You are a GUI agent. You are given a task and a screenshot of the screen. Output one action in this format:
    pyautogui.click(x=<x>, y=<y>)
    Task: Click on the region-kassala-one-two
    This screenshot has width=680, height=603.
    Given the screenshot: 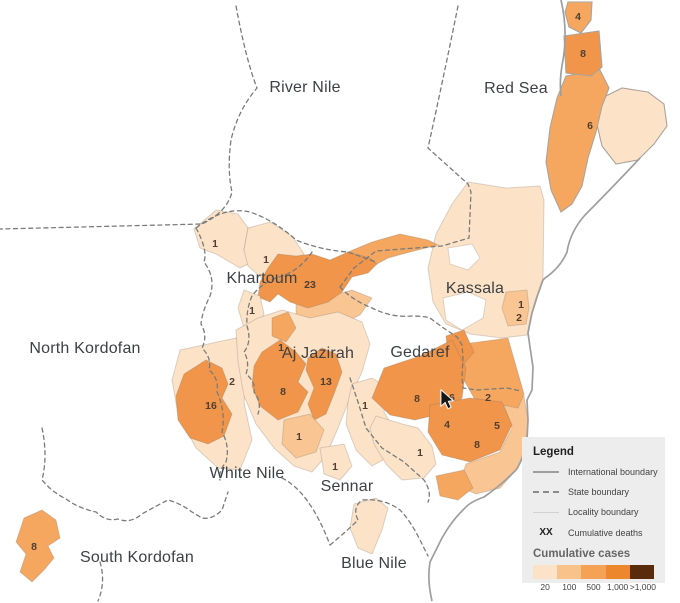 What is the action you would take?
    pyautogui.click(x=515, y=308)
    